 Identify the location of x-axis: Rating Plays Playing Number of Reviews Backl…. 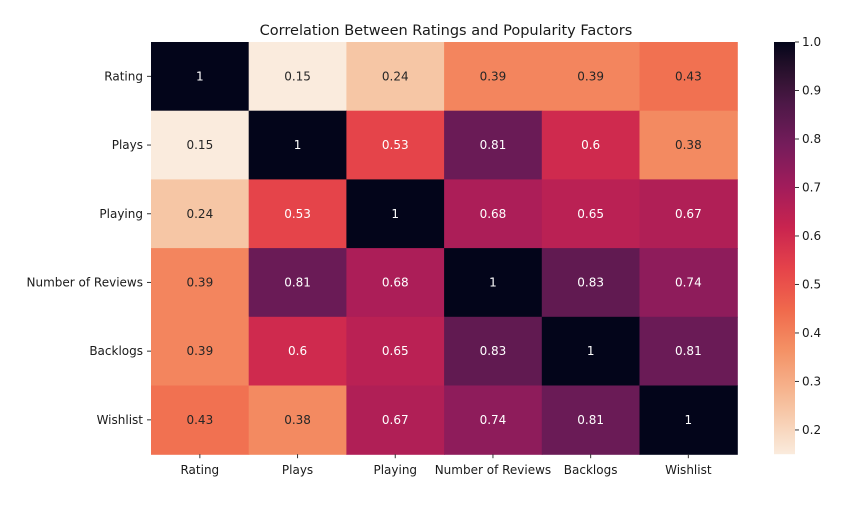
(446, 465).